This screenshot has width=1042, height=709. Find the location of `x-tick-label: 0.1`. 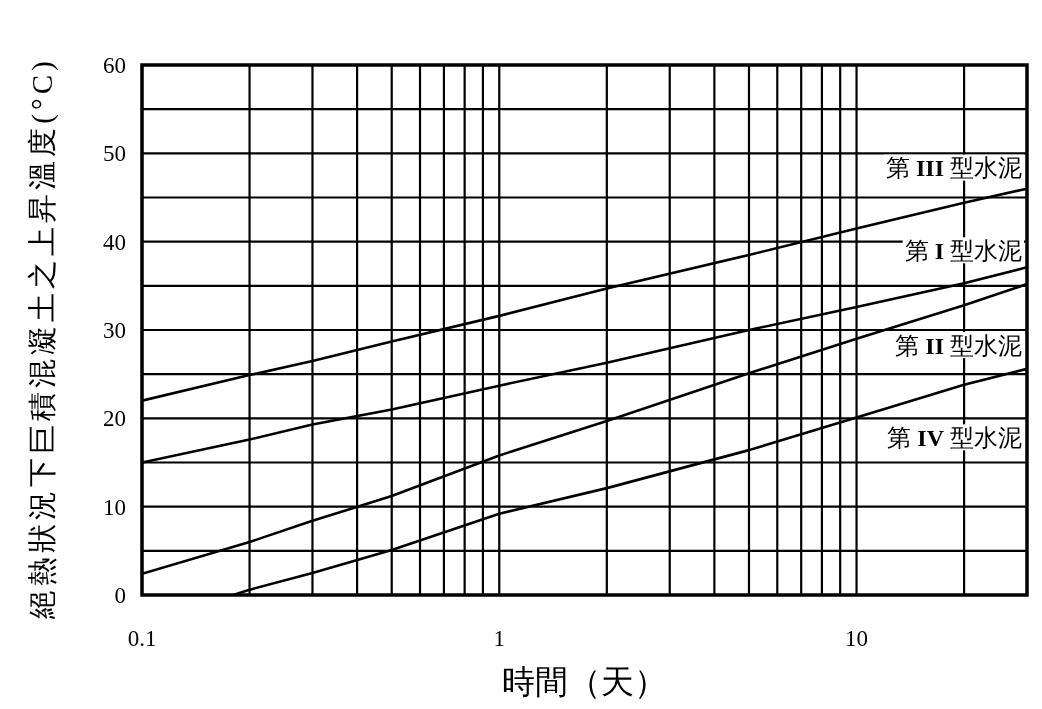

x-tick-label: 0.1 is located at coordinates (142, 638).